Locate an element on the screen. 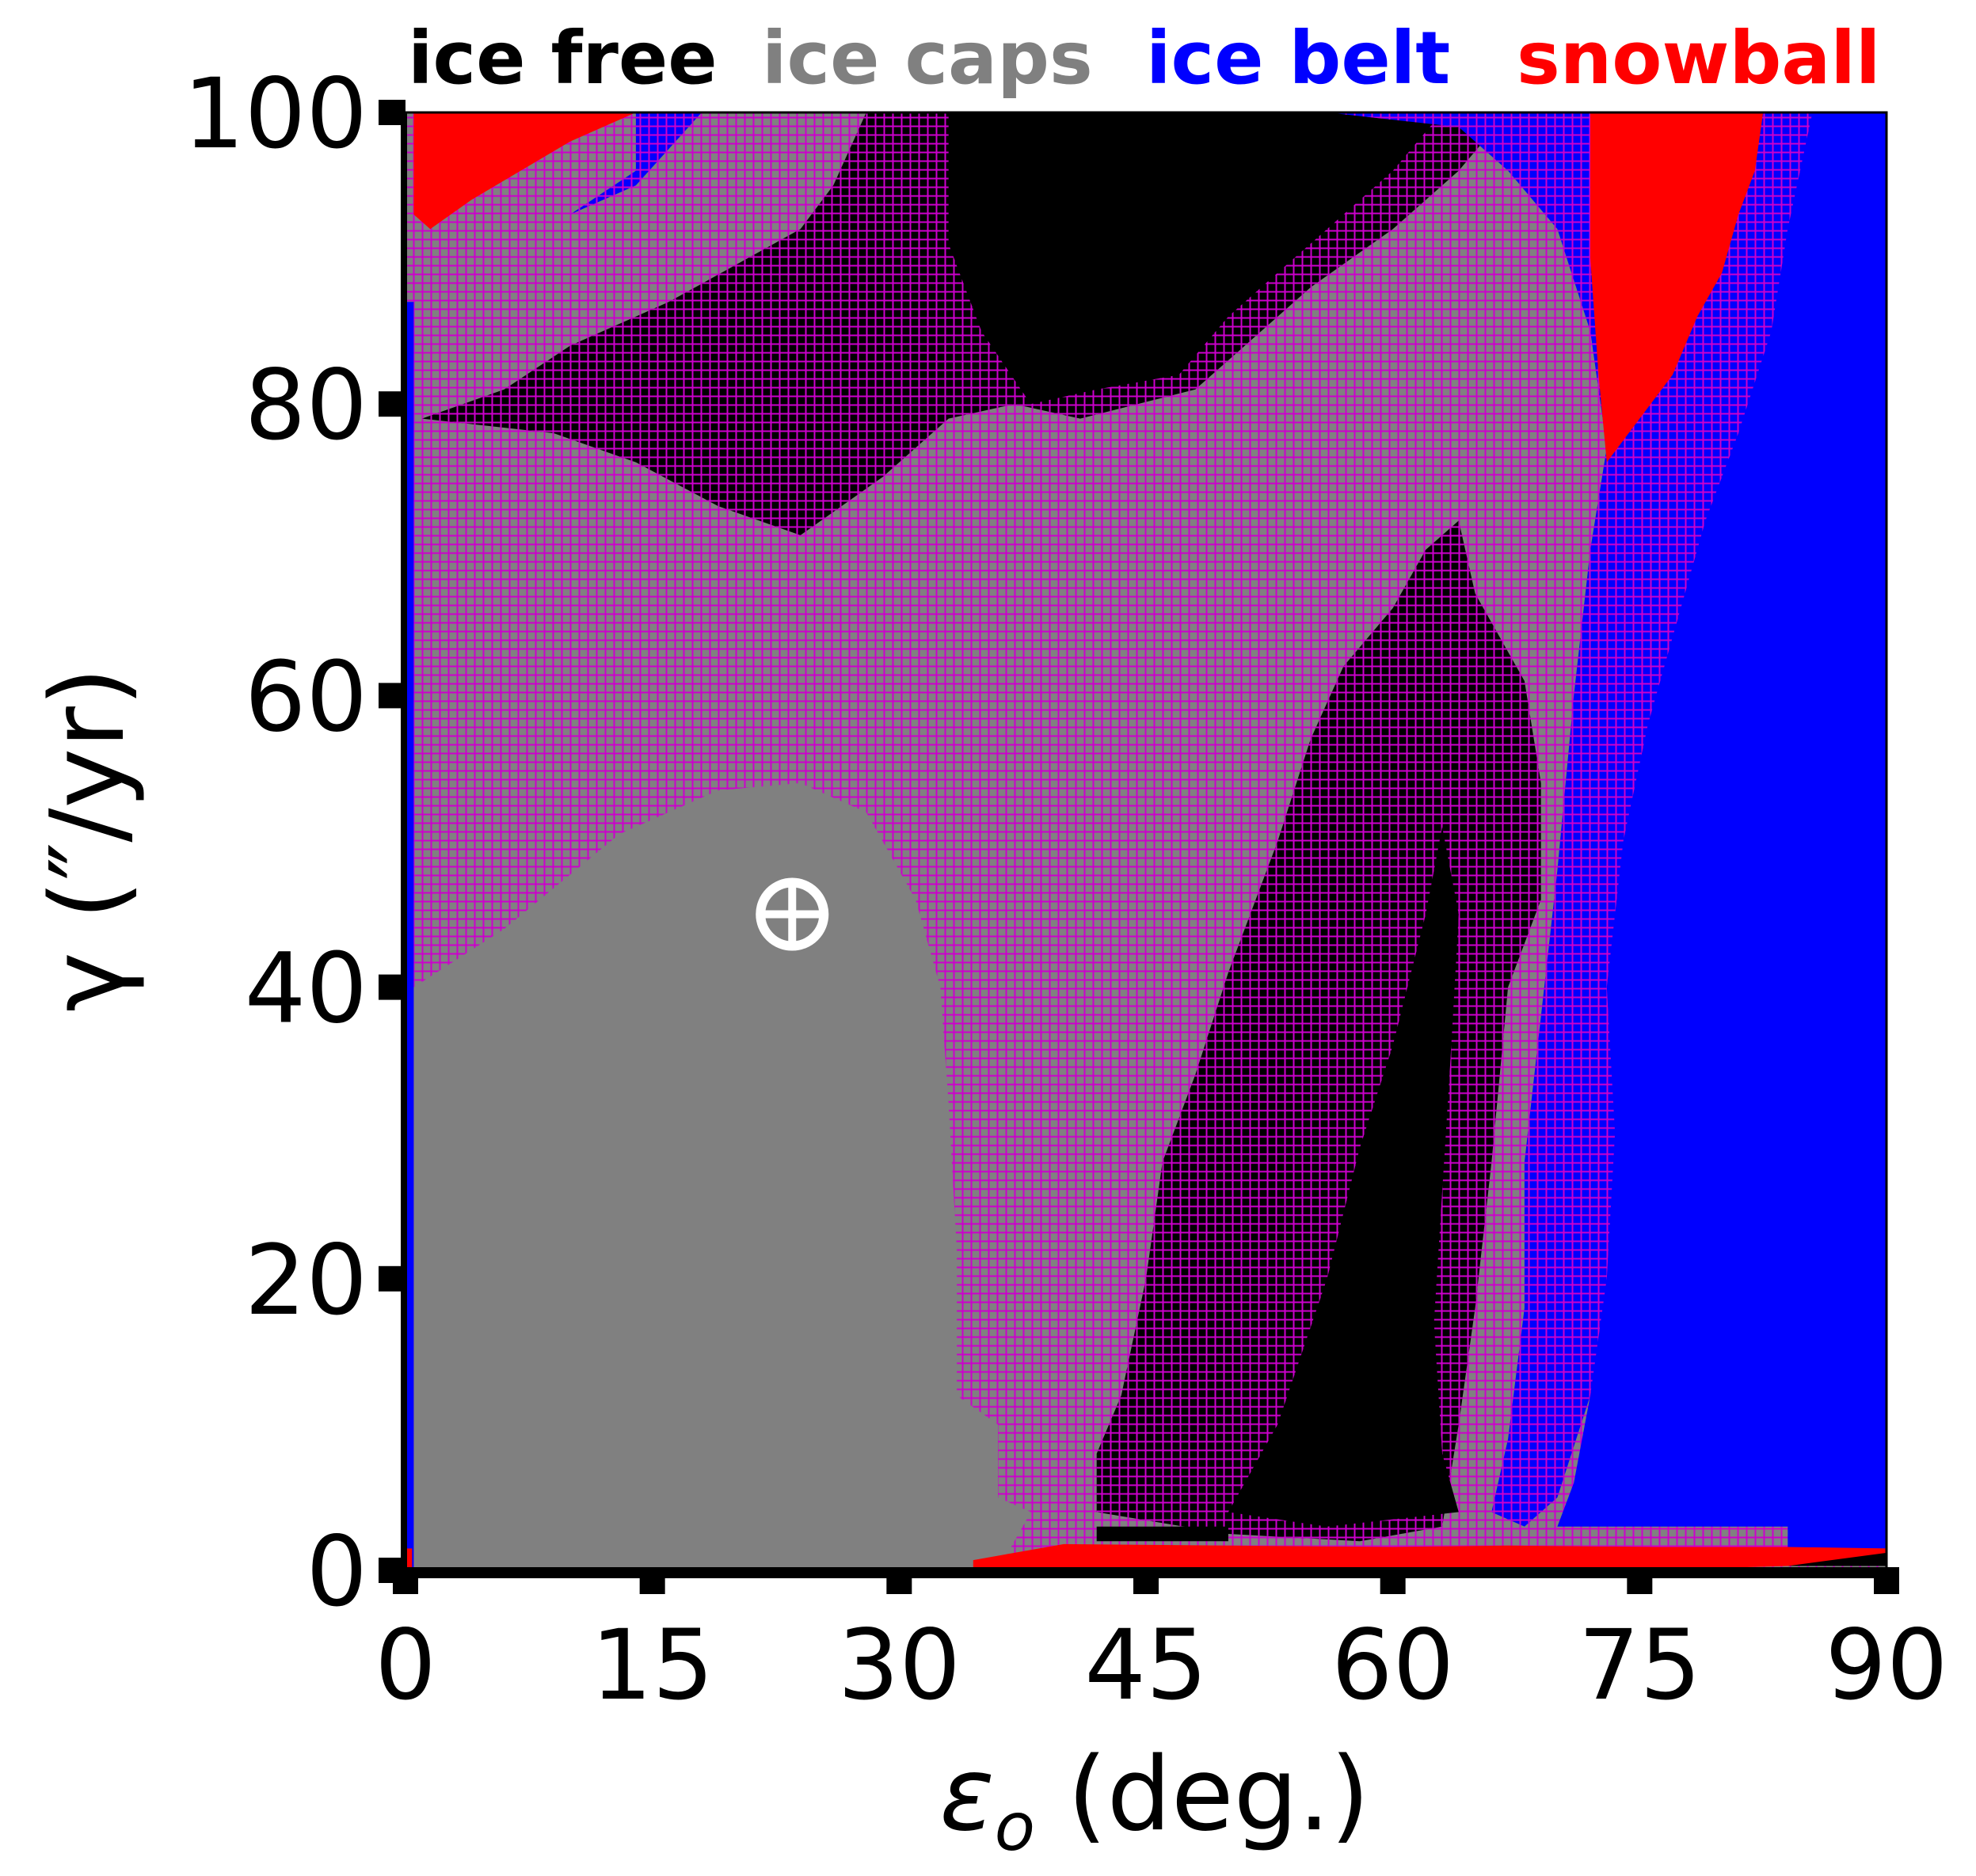 Image resolution: width=1976 pixels, height=1876 pixels. region-ice-caps-fill is located at coordinates (722, 1176).